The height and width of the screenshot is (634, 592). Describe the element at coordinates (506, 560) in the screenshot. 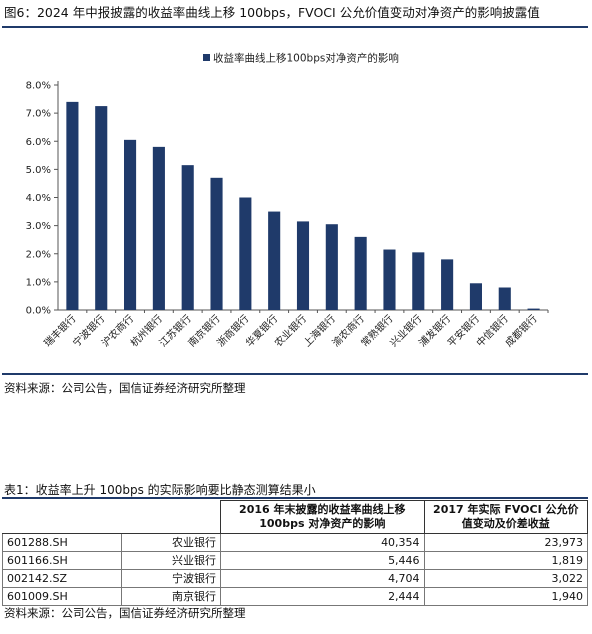

I see `cell-col2: 1,819` at that location.